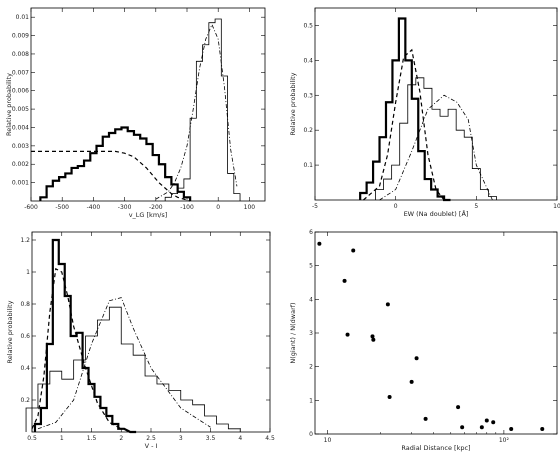 Image resolution: width=560 pixels, height=456 pixels. What do you see at coordinates (308, 165) in the screenshot?
I see `y-tick-label: 0.1` at bounding box center [308, 165].